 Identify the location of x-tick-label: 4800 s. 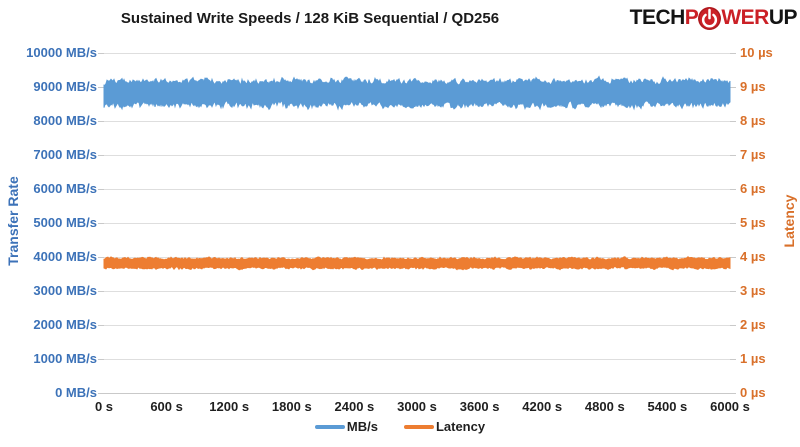
(604, 406).